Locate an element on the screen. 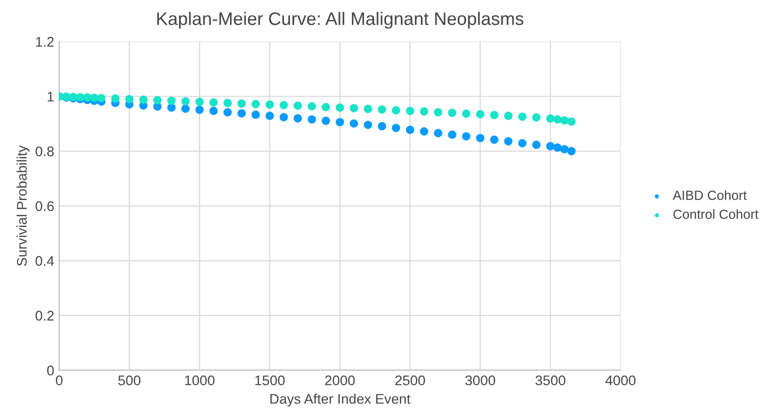 Image resolution: width=769 pixels, height=416 pixels. y-tick-label: 0.4 is located at coordinates (45, 261).